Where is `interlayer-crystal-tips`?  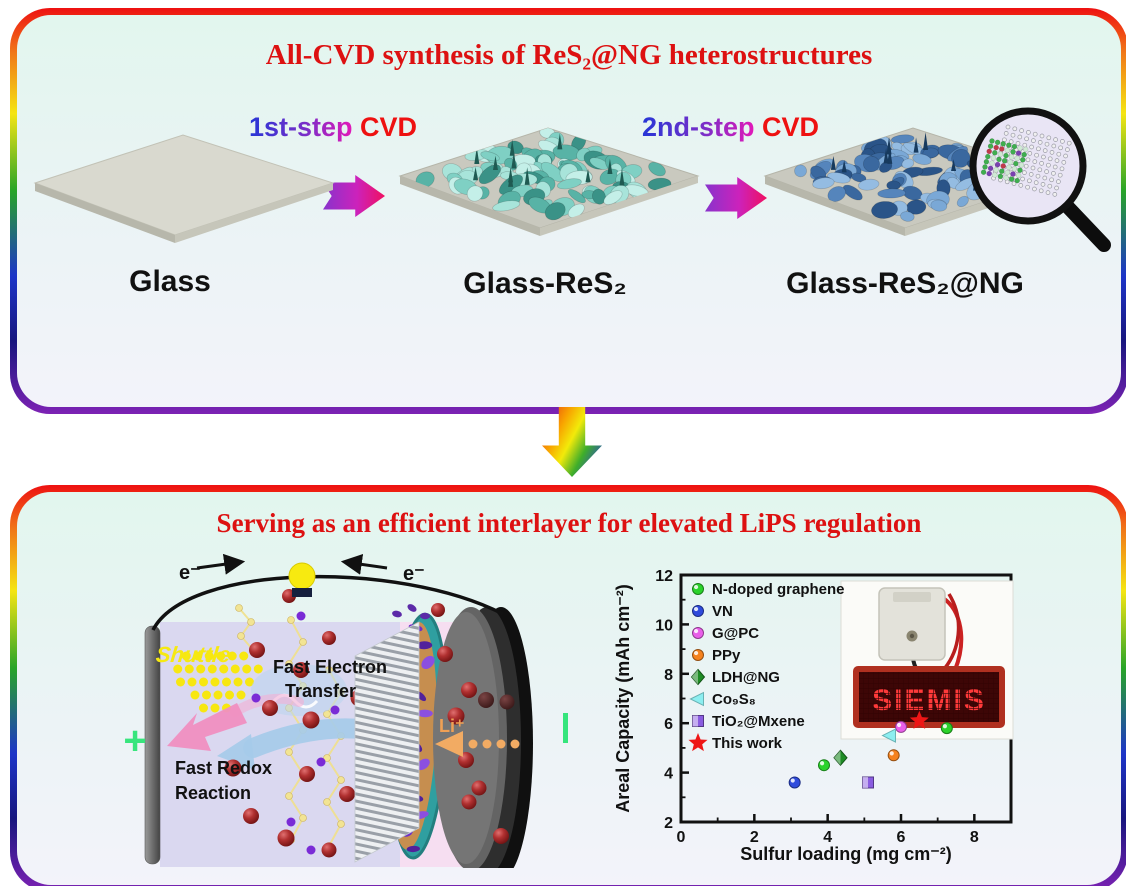 interlayer-crystal-tips is located at coordinates (411, 612).